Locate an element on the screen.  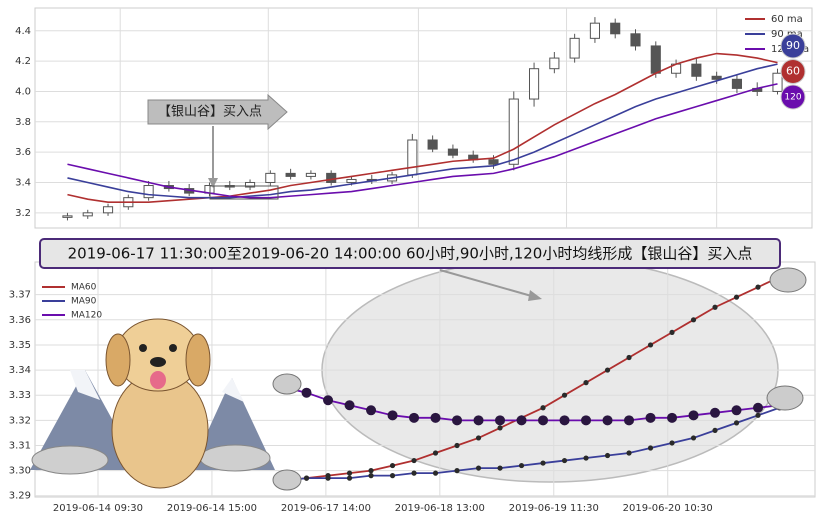
y-tick-label: 3.36 is located at coordinates (20, 320).